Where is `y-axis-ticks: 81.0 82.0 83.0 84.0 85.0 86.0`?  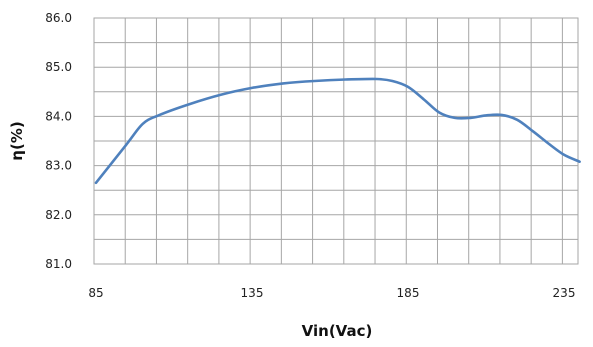 y-axis-ticks: 81.0 82.0 83.0 84.0 85.0 86.0 is located at coordinates (58, 141).